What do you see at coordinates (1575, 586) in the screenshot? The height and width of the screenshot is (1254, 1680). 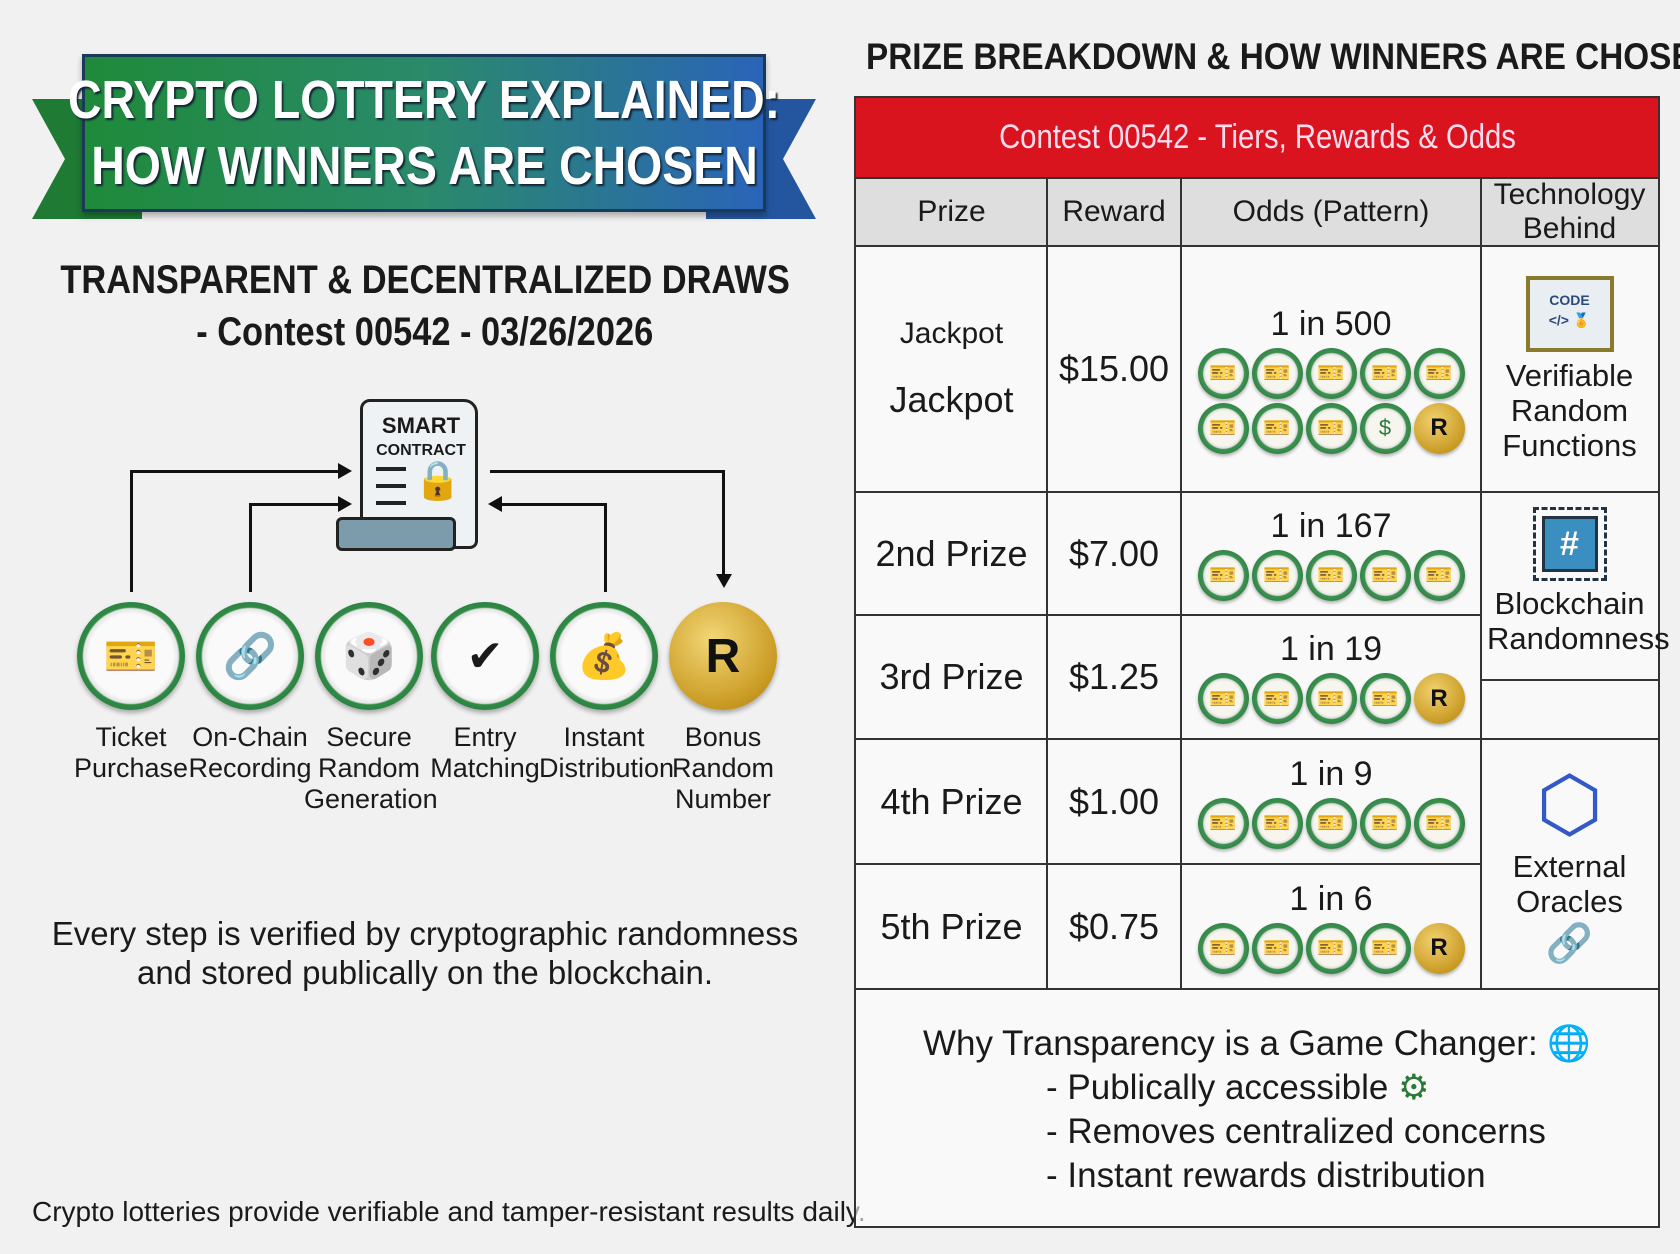 I see `tech-blockchain-randomness: # Blockchain Randomness` at bounding box center [1575, 586].